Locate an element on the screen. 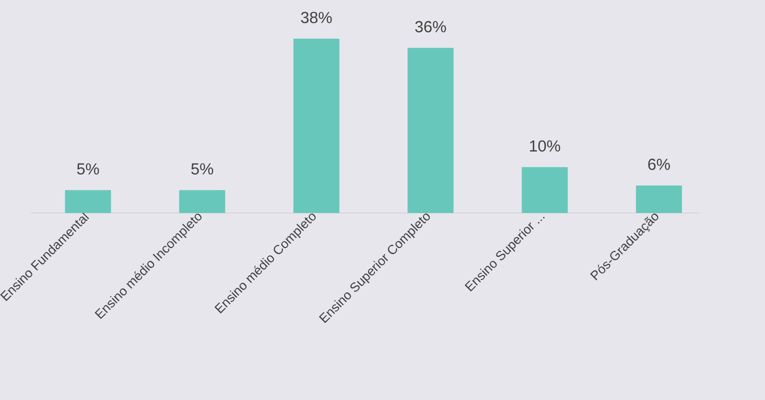 This screenshot has height=400, width=765. data-label: 38% is located at coordinates (316, 18).